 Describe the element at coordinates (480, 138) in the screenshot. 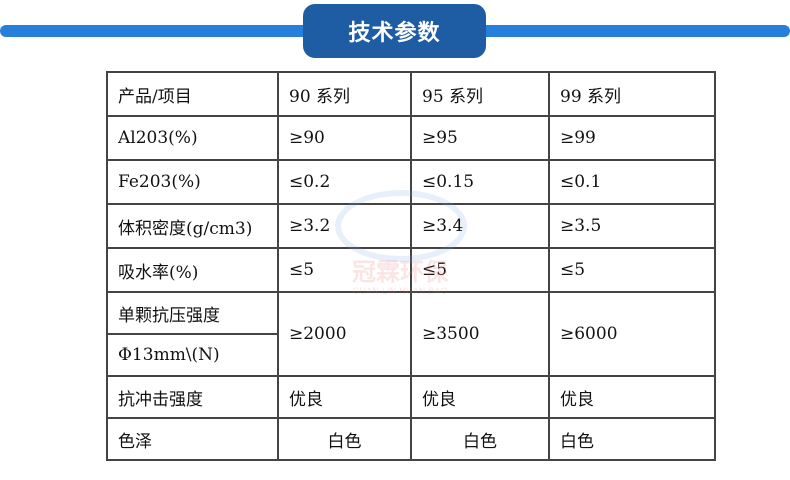

I see `cell: ≥95` at that location.